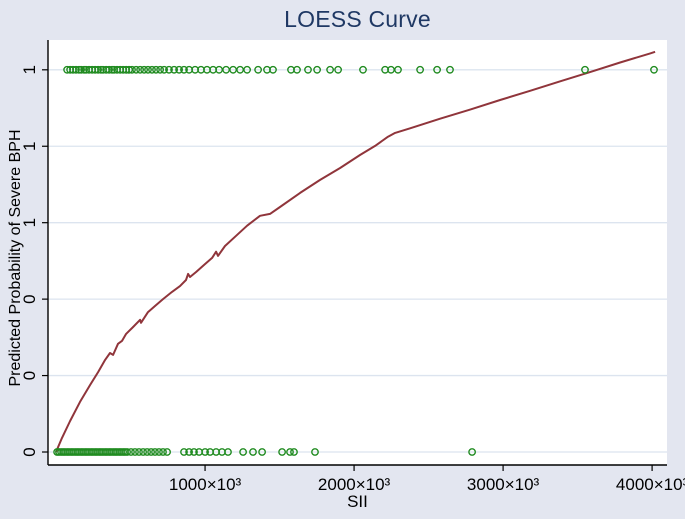  I want to click on x-tick-label: 3000×10³, so click(503, 484).